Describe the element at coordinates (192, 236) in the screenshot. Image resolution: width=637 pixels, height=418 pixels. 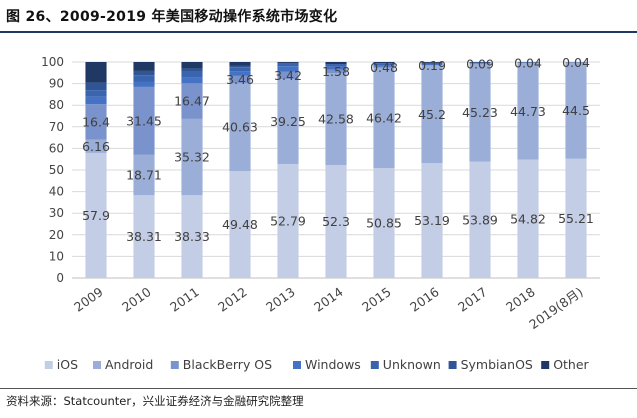
I see `data-label: 38.33` at that location.